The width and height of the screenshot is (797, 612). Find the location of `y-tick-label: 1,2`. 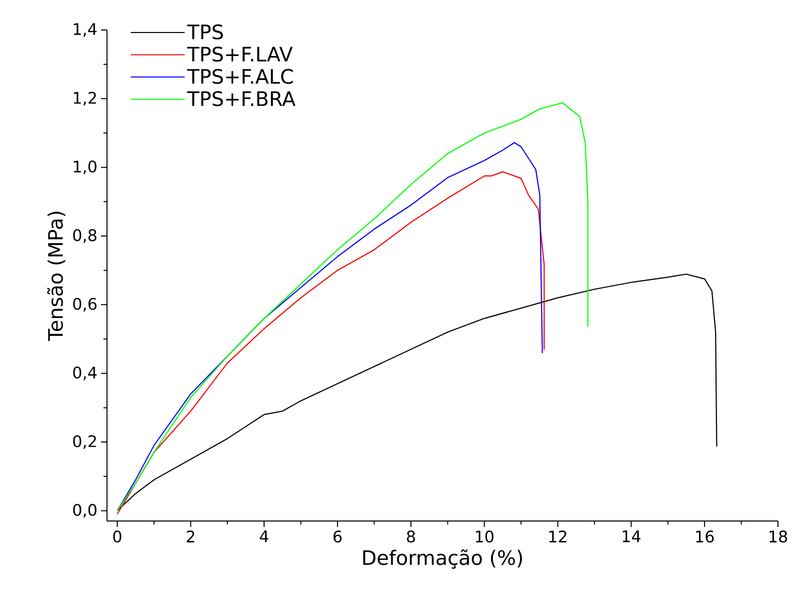

y-tick-label: 1,2 is located at coordinates (85, 99).